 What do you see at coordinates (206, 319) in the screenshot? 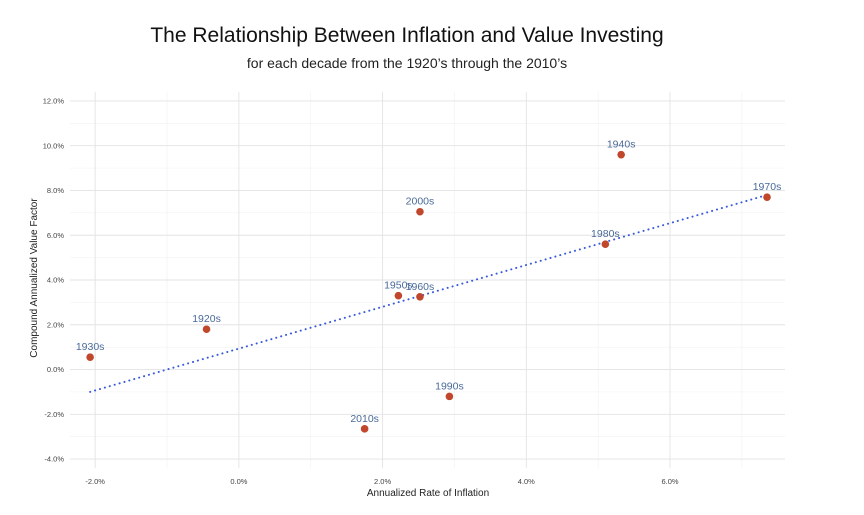
I see `data-label-1920s: 1920s` at bounding box center [206, 319].